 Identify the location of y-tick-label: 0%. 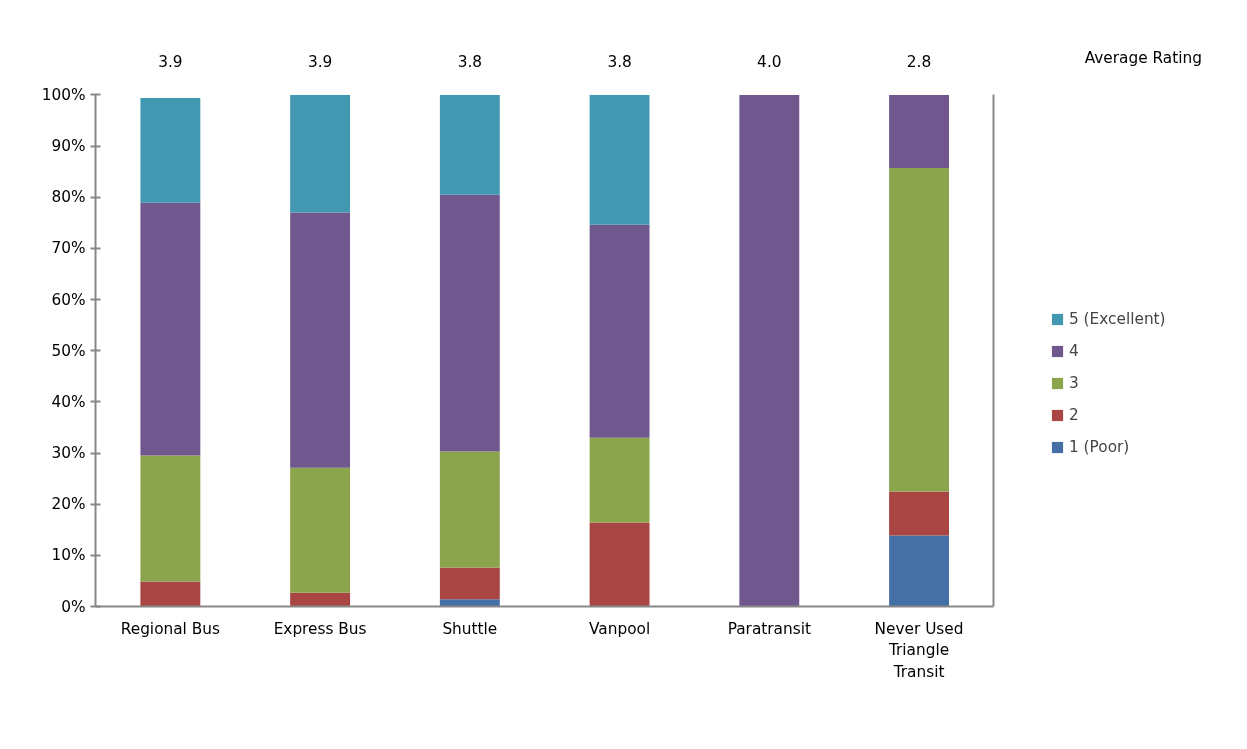
(73, 606).